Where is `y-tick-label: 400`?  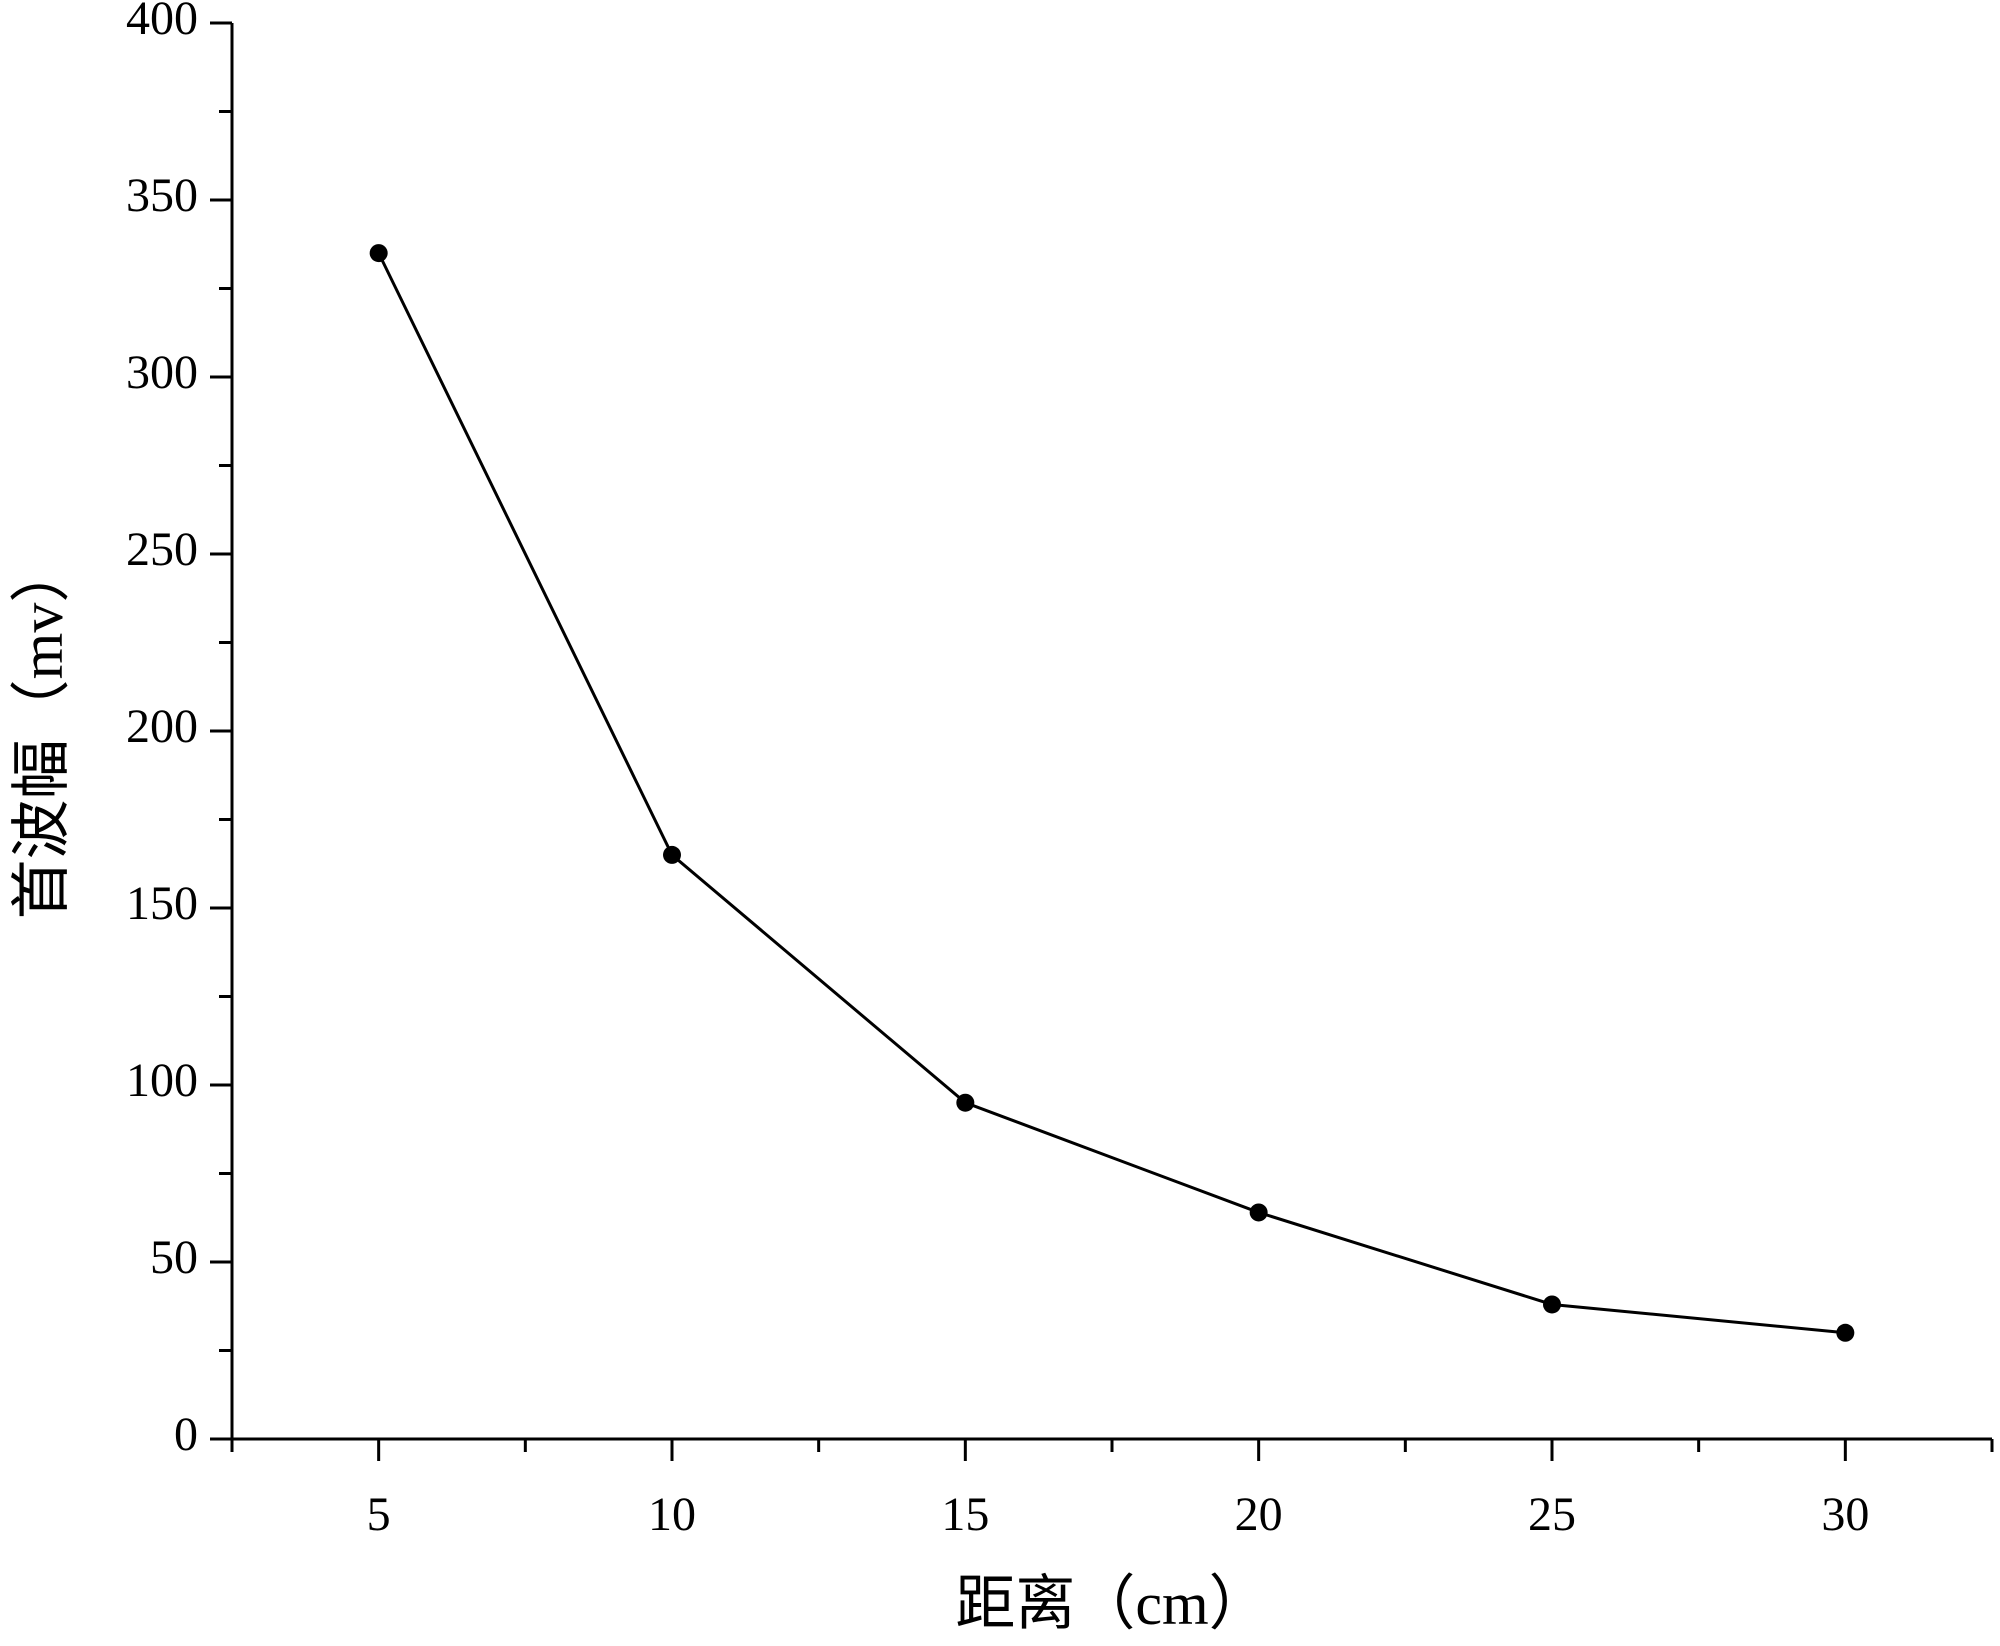 y-tick-label: 400 is located at coordinates (162, 22).